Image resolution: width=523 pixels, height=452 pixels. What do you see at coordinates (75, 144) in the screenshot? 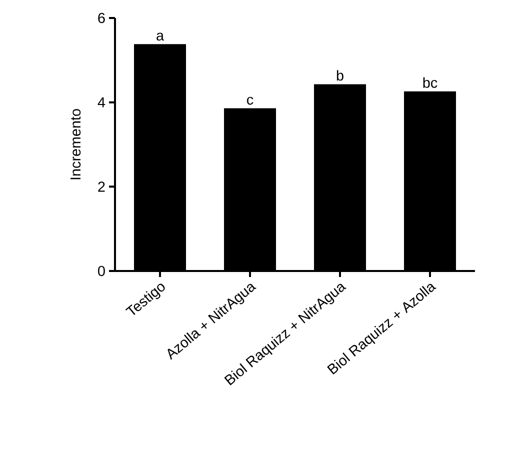
I see `y-axis-title: Incremento` at bounding box center [75, 144].